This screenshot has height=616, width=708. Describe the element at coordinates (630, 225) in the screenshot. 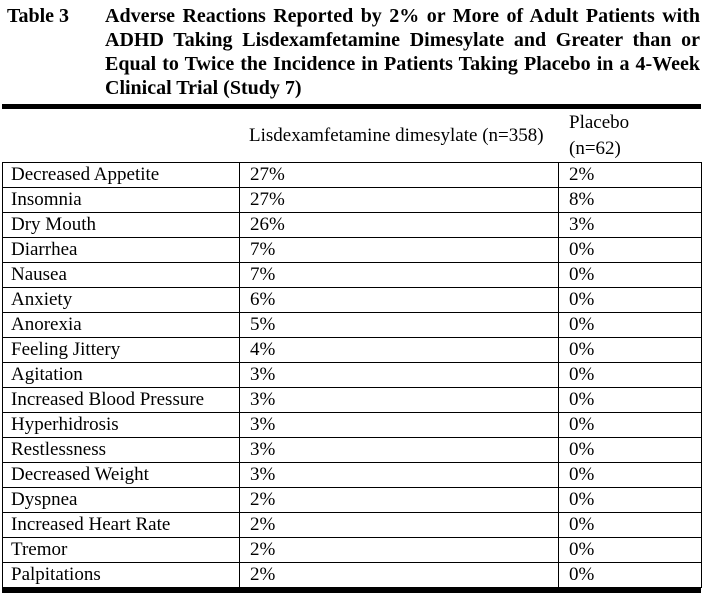

I see `placebo-value-cell: 3%` at that location.